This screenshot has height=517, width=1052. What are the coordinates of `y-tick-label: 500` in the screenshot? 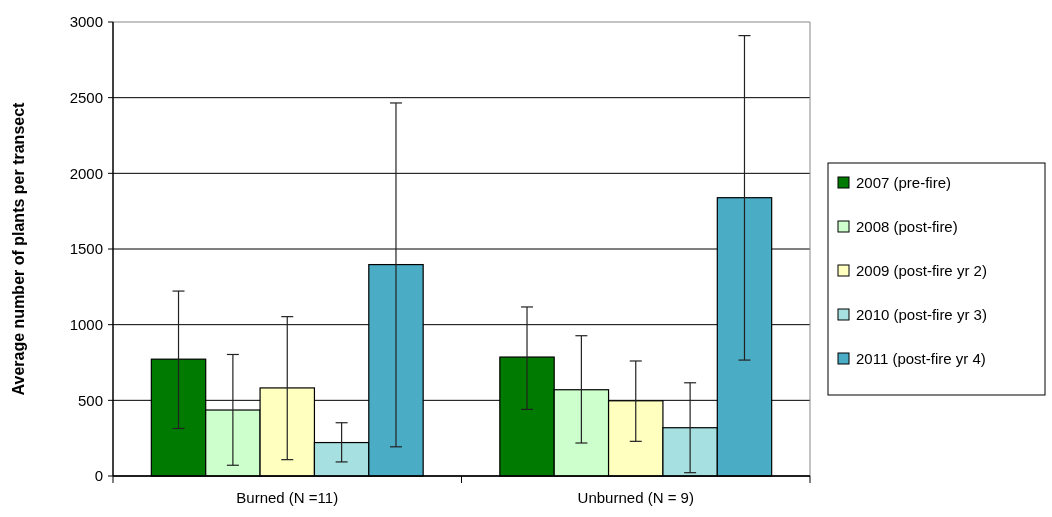 It's located at (90, 400).